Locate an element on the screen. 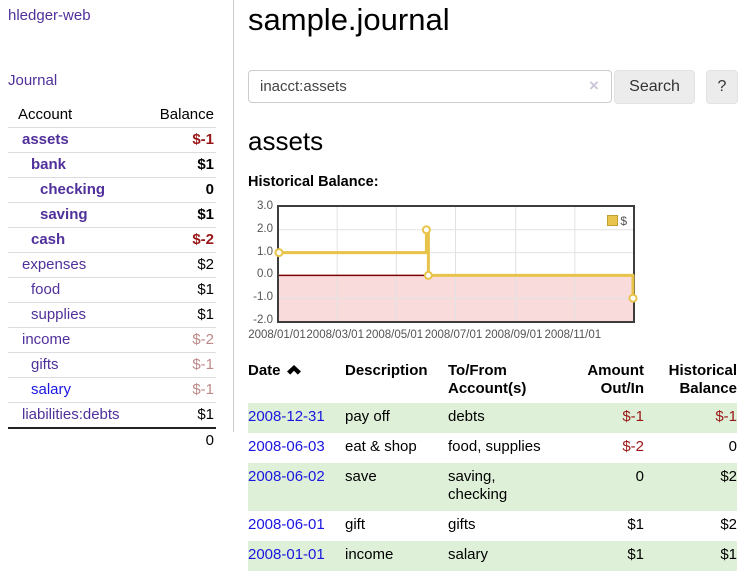 The image size is (742, 582). accounts-cell: food, supplies is located at coordinates (494, 446).